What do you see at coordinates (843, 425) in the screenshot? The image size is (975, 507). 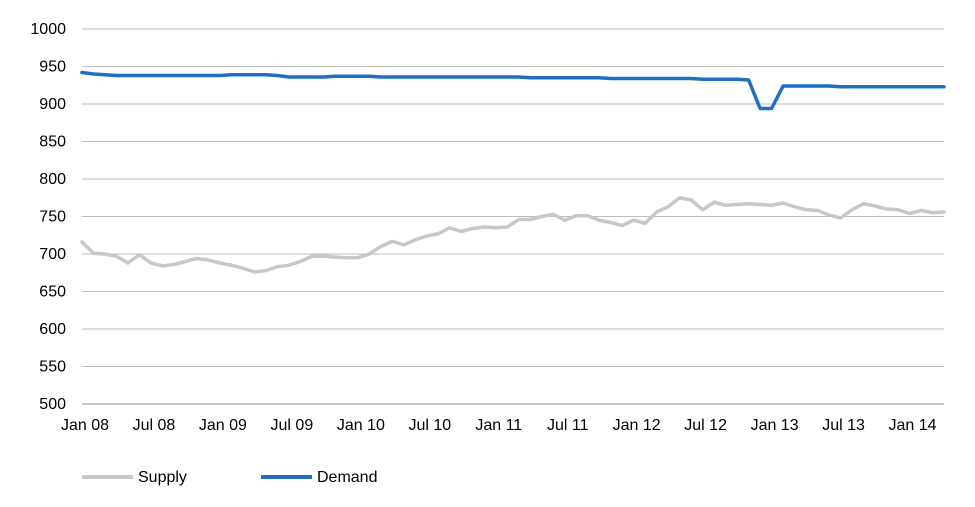 I see `x-tick-label: Jul 13` at bounding box center [843, 425].